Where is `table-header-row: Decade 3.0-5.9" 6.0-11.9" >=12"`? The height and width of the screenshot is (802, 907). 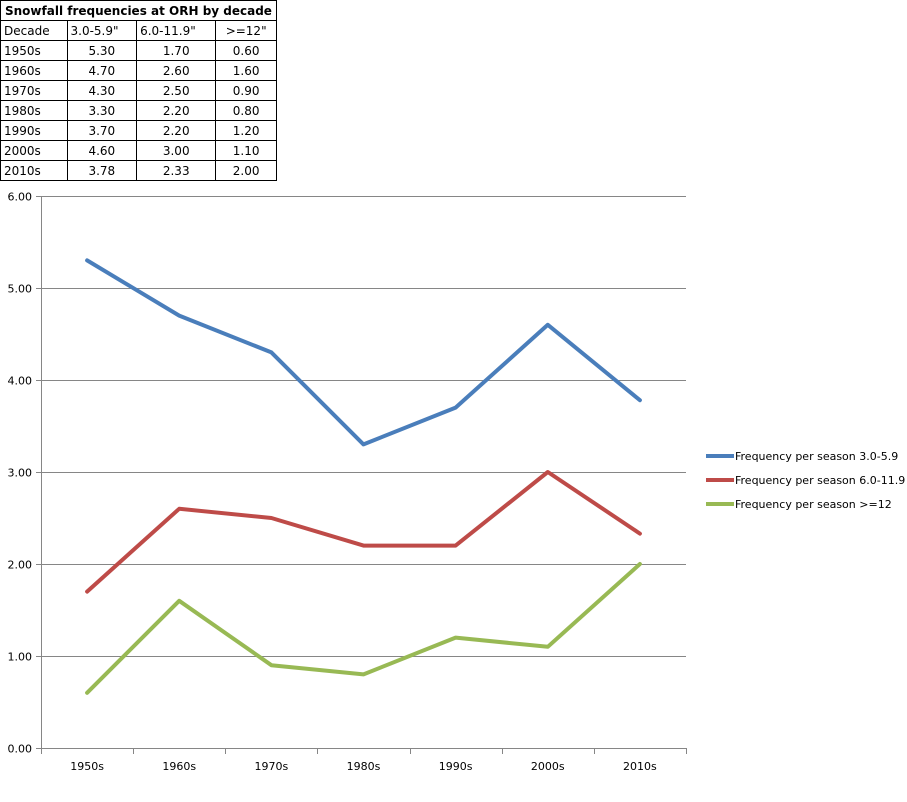
table-header-row: Decade 3.0-5.9" 6.0-11.9" >=12" is located at coordinates (138, 30).